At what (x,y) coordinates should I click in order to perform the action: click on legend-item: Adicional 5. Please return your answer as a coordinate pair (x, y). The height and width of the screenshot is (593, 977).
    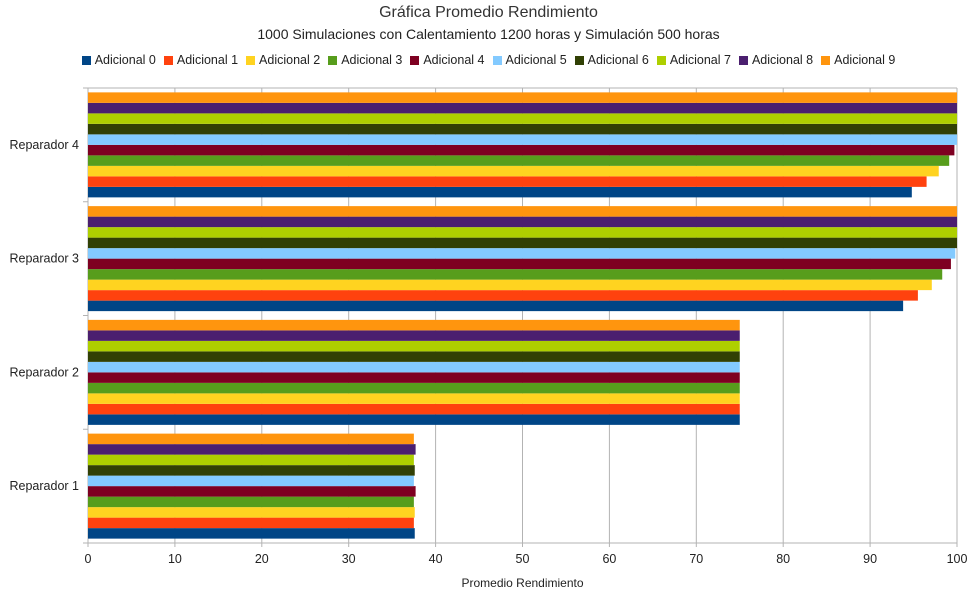
    Looking at the image, I should click on (529, 60).